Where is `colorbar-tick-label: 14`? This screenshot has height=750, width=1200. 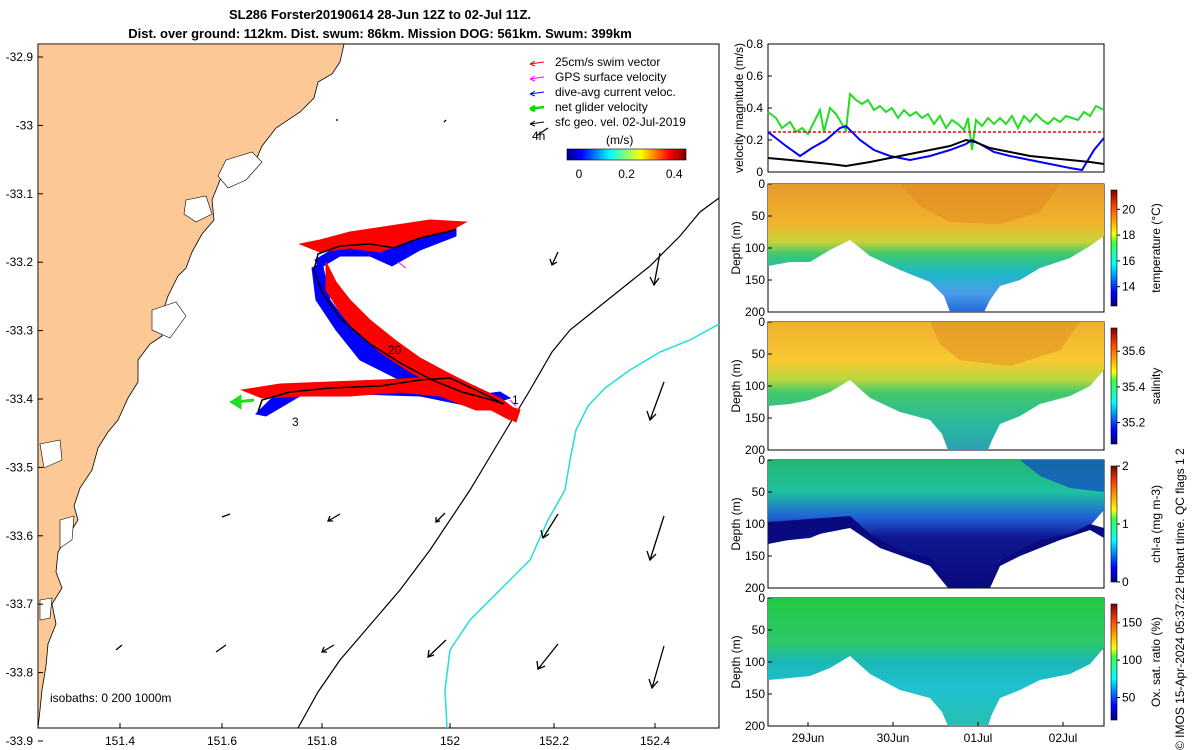
colorbar-tick-label: 14 is located at coordinates (1129, 287).